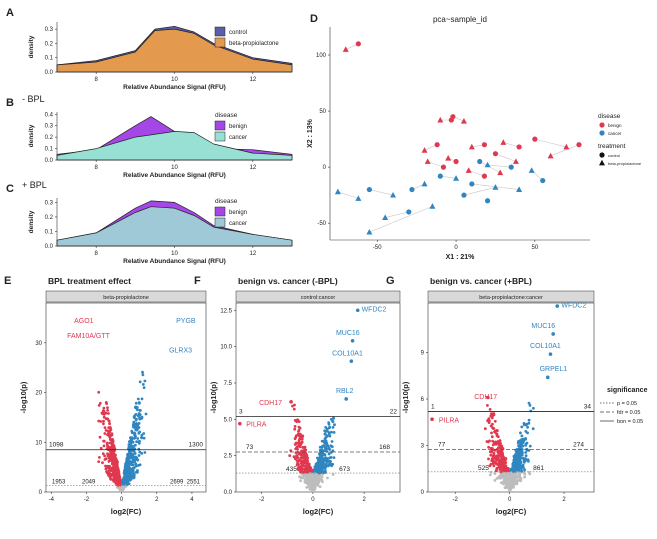  What do you see at coordinates (423, 354) in the screenshot?
I see `y-tick-label-G: 9` at bounding box center [423, 354].